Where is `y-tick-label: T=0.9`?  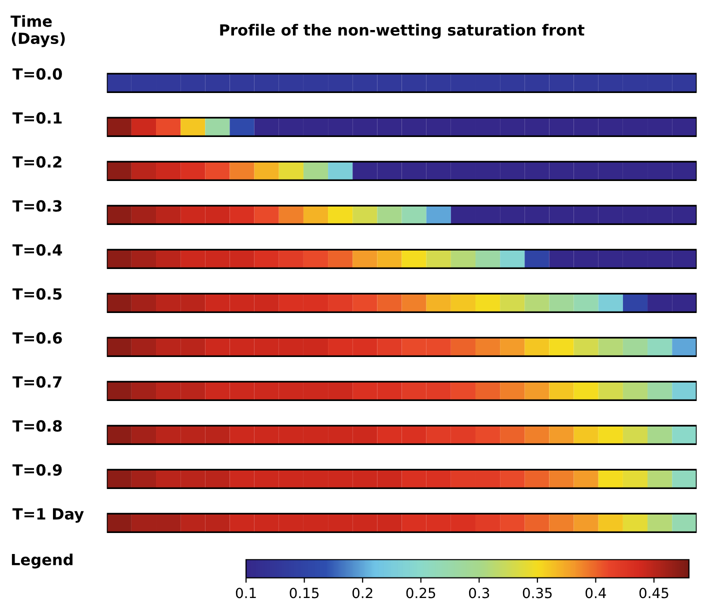
y-tick-label: T=0.9 is located at coordinates (37, 470).